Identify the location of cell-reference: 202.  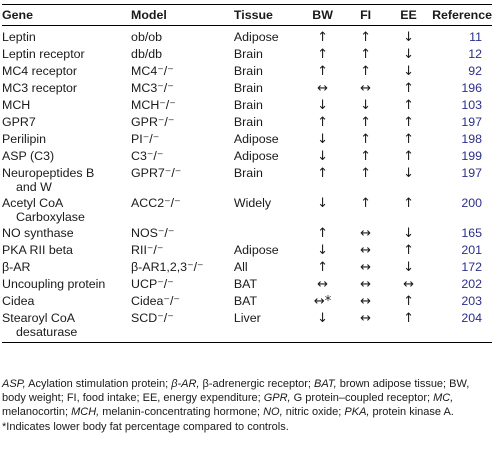
(461, 284).